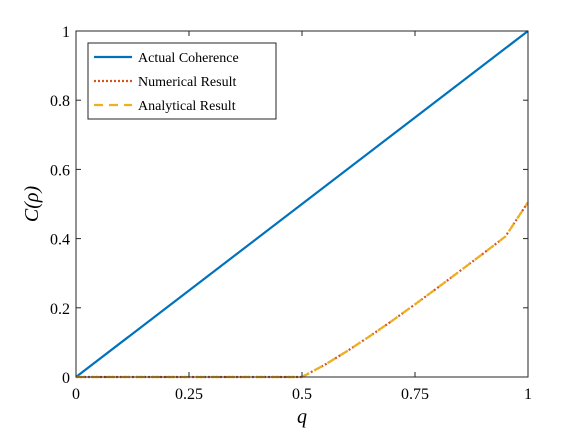 This screenshot has height=438, width=584. What do you see at coordinates (188, 58) in the screenshot?
I see `legend-label-0: Actual Coherence` at bounding box center [188, 58].